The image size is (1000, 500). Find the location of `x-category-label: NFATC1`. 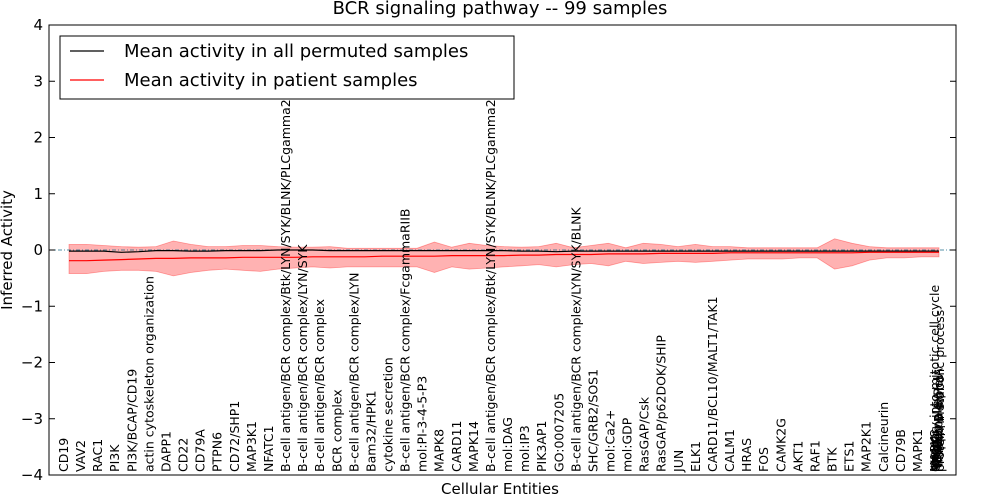

x-category-label: NFATC1 is located at coordinates (268, 448).